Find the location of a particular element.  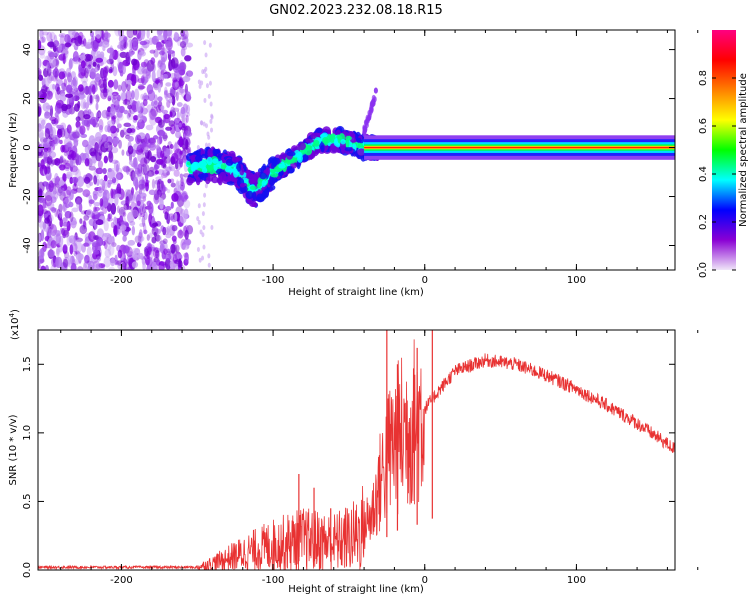

x-tick-label: 0 is located at coordinates (425, 280).